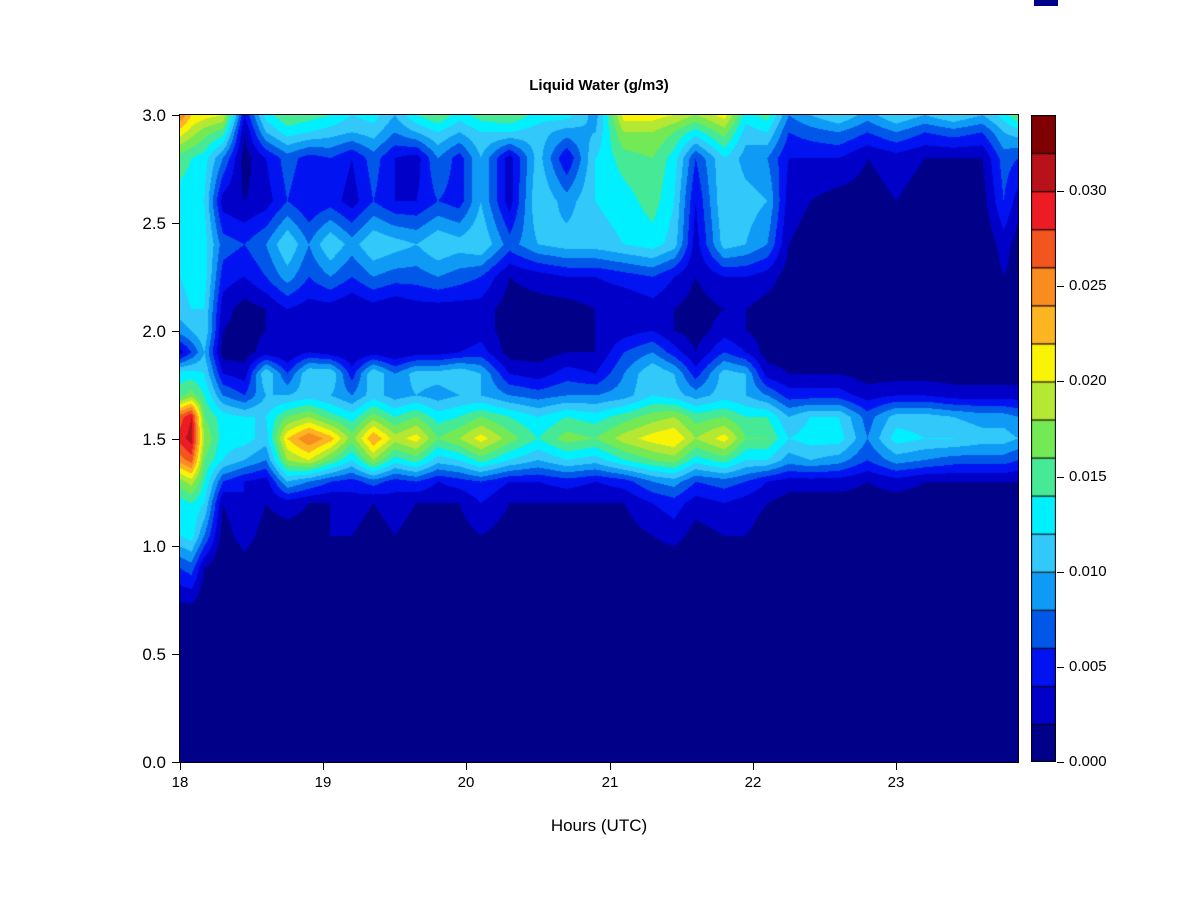 This screenshot has width=1200, height=900. What do you see at coordinates (599, 825) in the screenshot?
I see `x-axis-label: Hours (UTC)` at bounding box center [599, 825].